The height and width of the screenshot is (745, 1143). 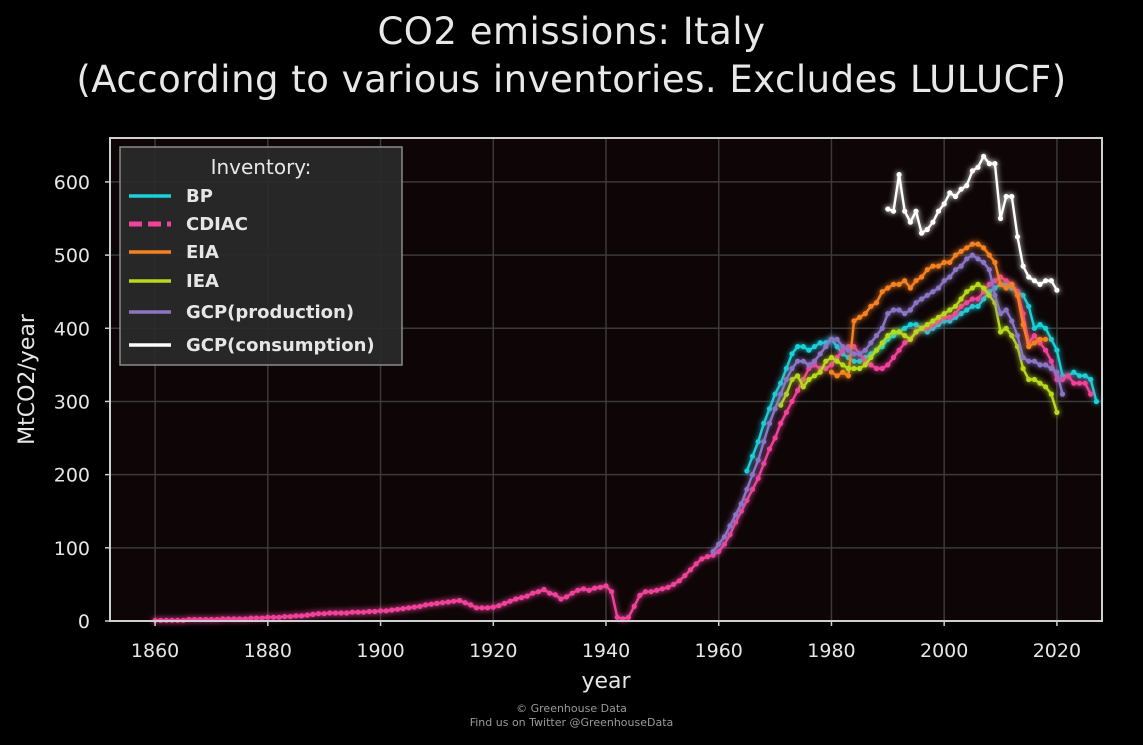 What do you see at coordinates (571, 31) in the screenshot?
I see `chart-title: CO2 emissions: Italy` at bounding box center [571, 31].